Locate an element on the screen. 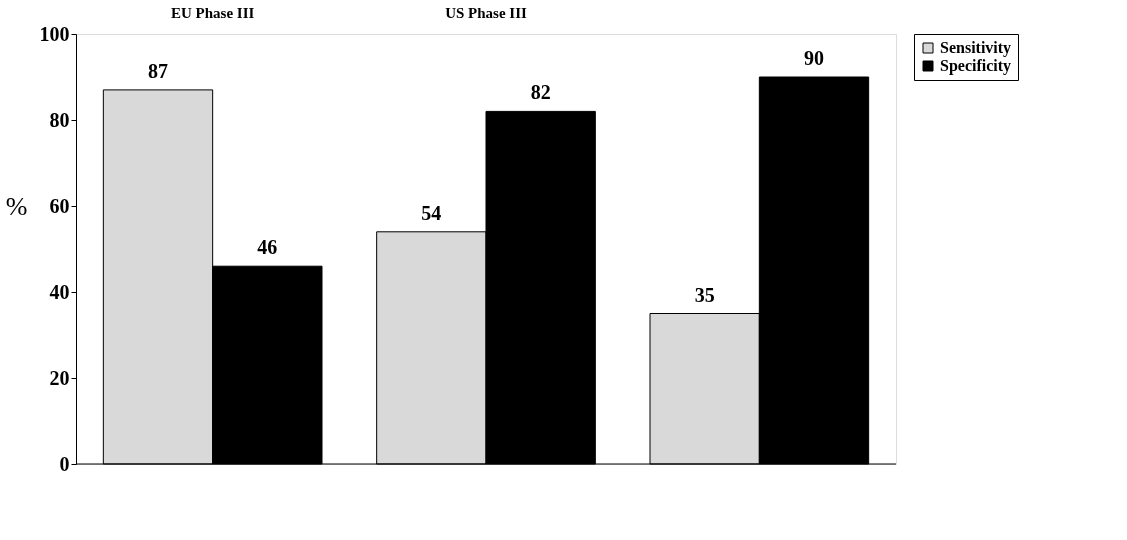 Image resolution: width=1127 pixels, height=540 pixels. y-axis-title: % is located at coordinates (16, 206).